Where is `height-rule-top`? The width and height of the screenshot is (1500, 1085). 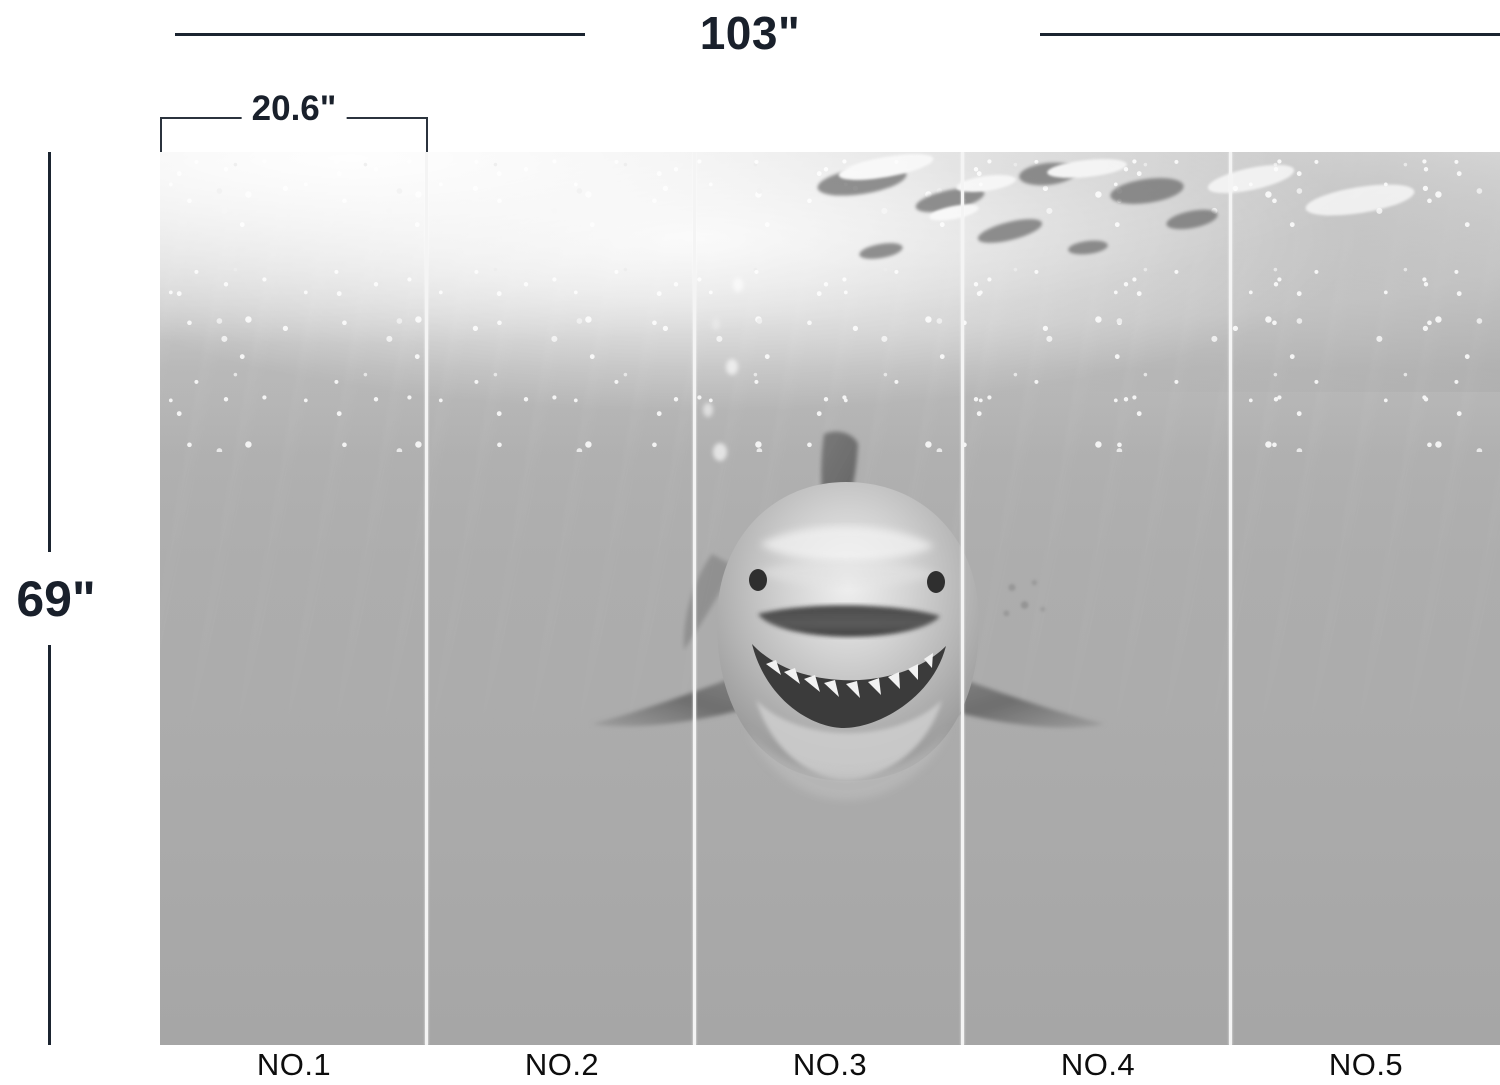 height-rule-top is located at coordinates (49, 357).